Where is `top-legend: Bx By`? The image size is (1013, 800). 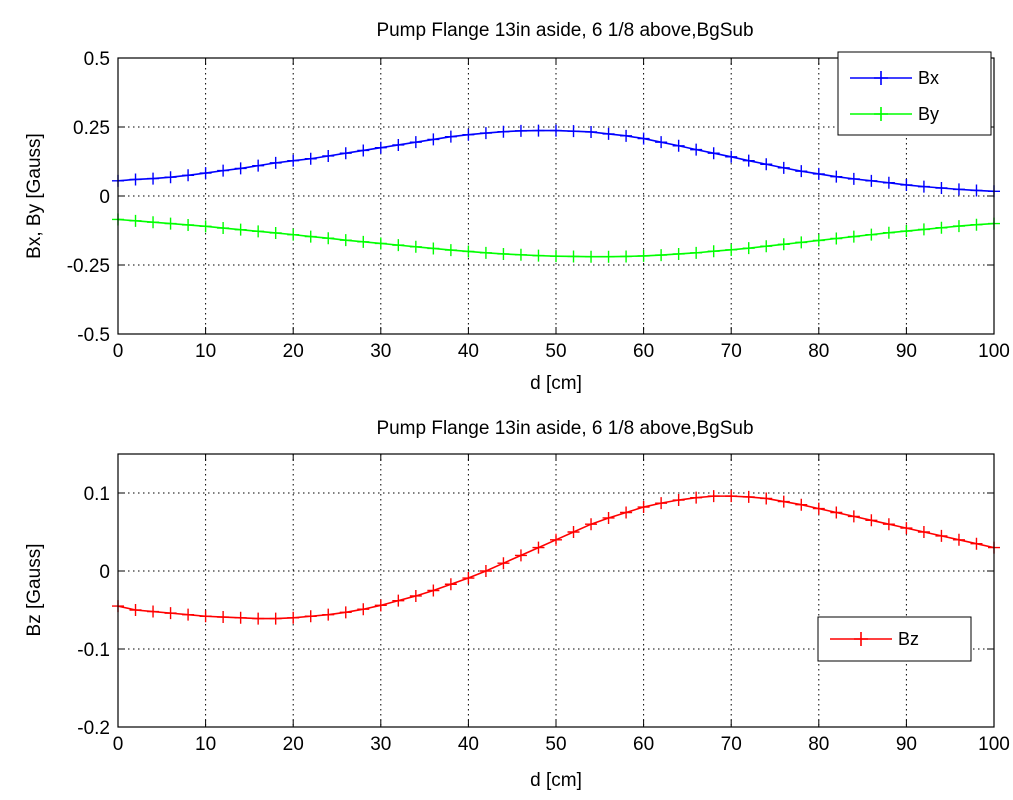
top-legend: Bx By is located at coordinates (914, 93).